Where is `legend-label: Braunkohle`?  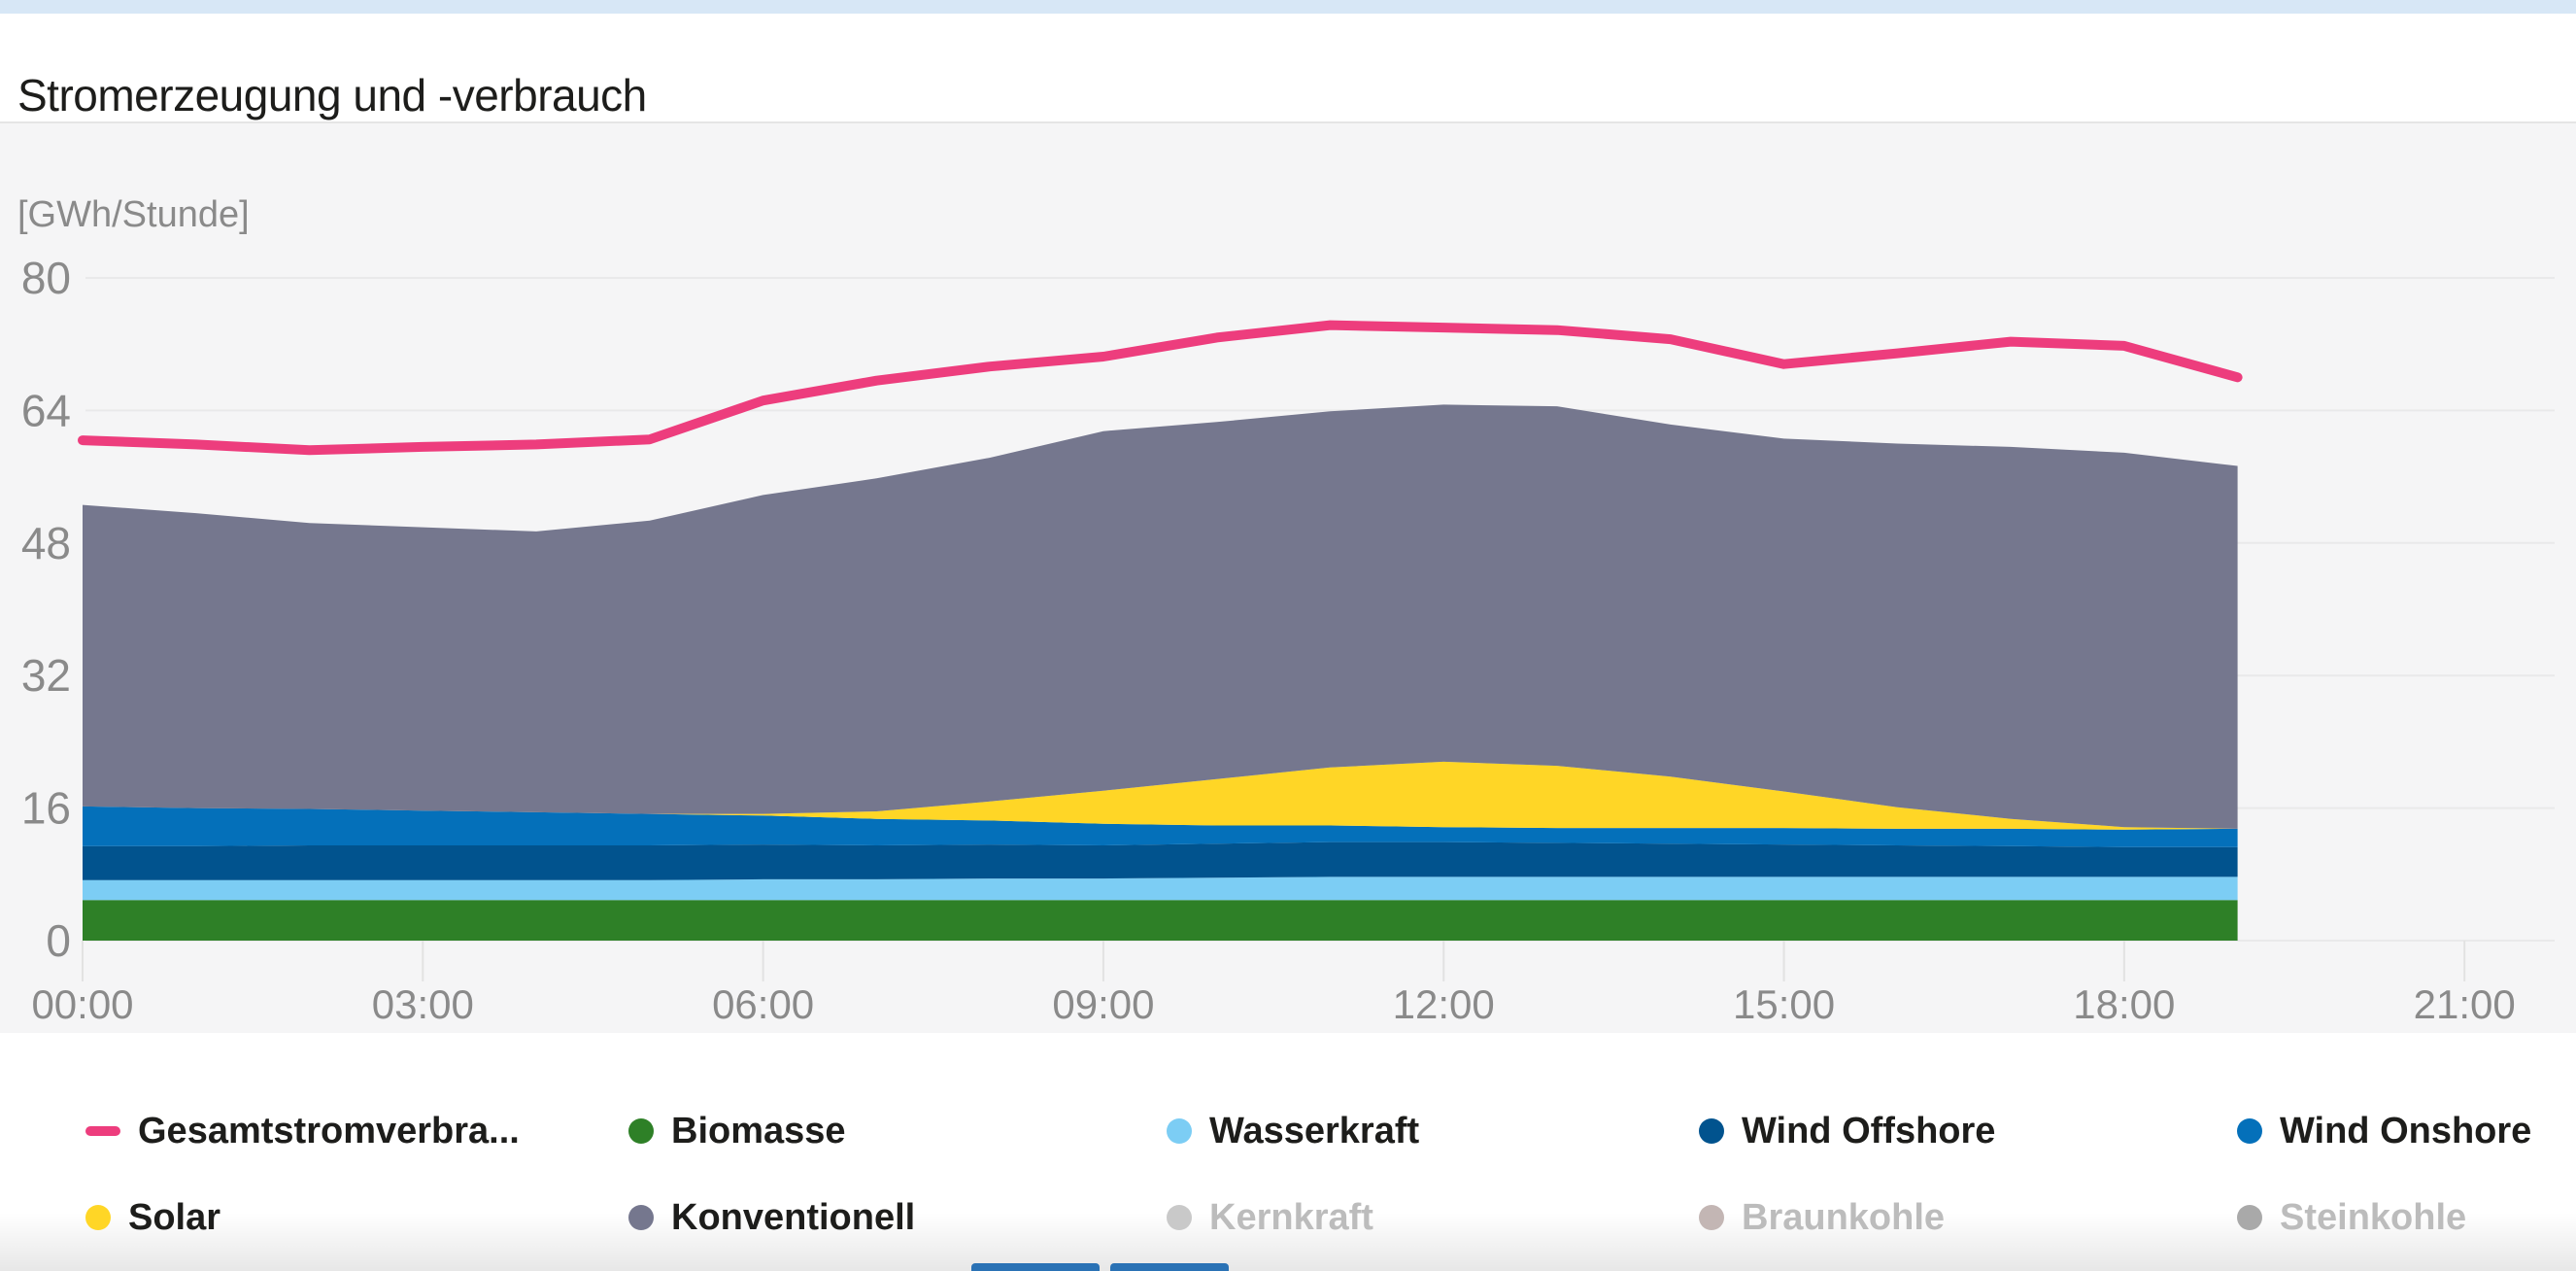 legend-label: Braunkohle is located at coordinates (1844, 1217).